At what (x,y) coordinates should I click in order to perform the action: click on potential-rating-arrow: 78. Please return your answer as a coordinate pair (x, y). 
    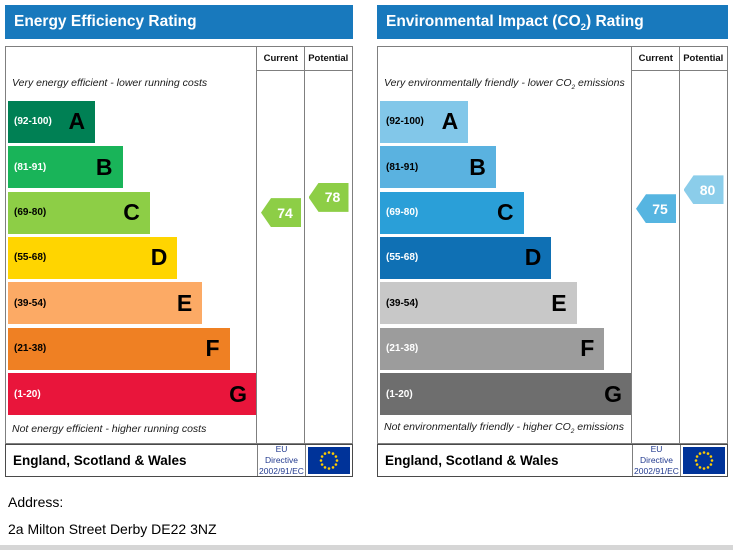
    Looking at the image, I should click on (328, 197).